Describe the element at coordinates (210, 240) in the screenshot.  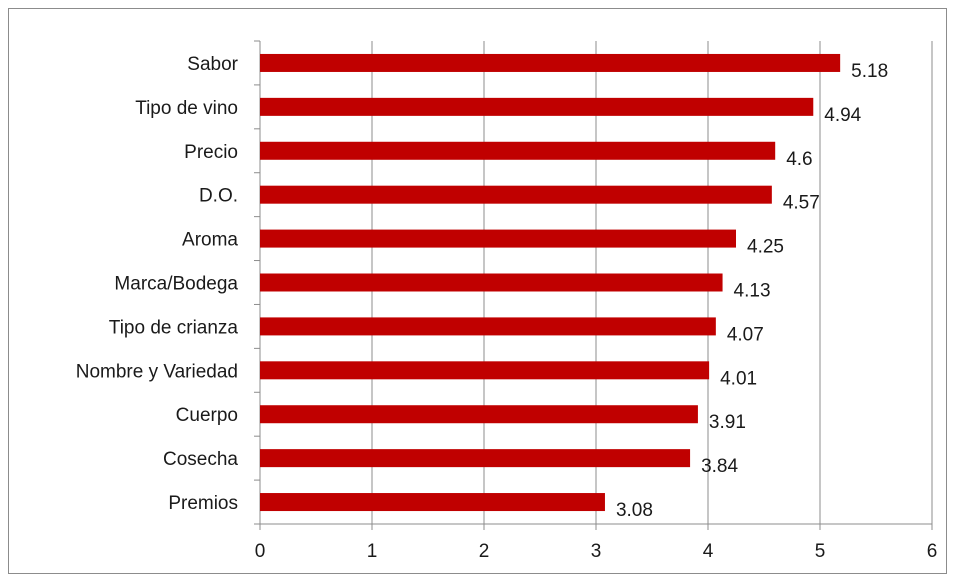
I see `category-label: Aroma` at that location.